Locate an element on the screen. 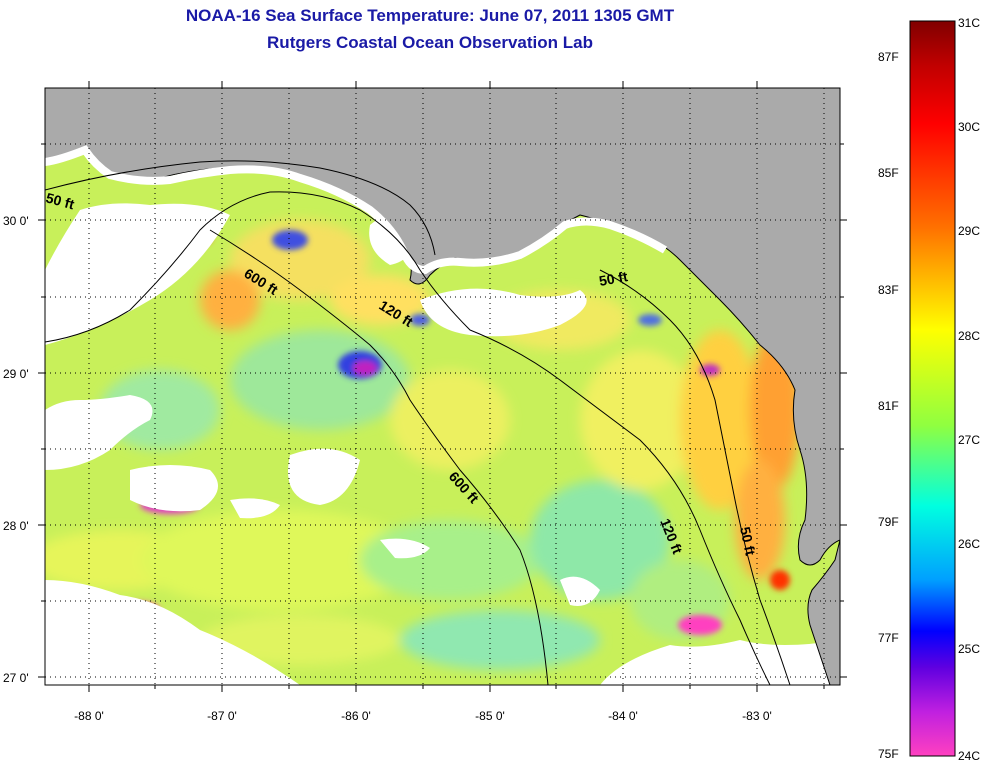  colorbar-label-31c: 31C is located at coordinates (969, 23).